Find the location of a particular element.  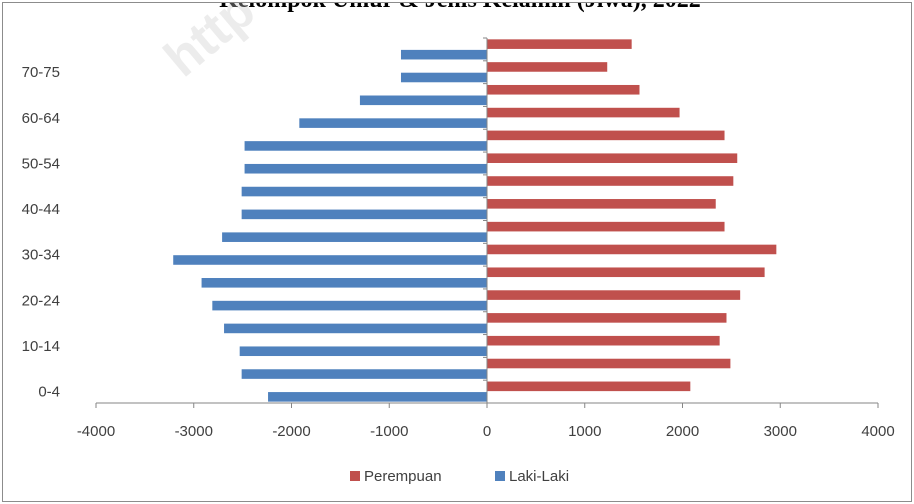

y-tick-label: 40-44 is located at coordinates (41, 209).